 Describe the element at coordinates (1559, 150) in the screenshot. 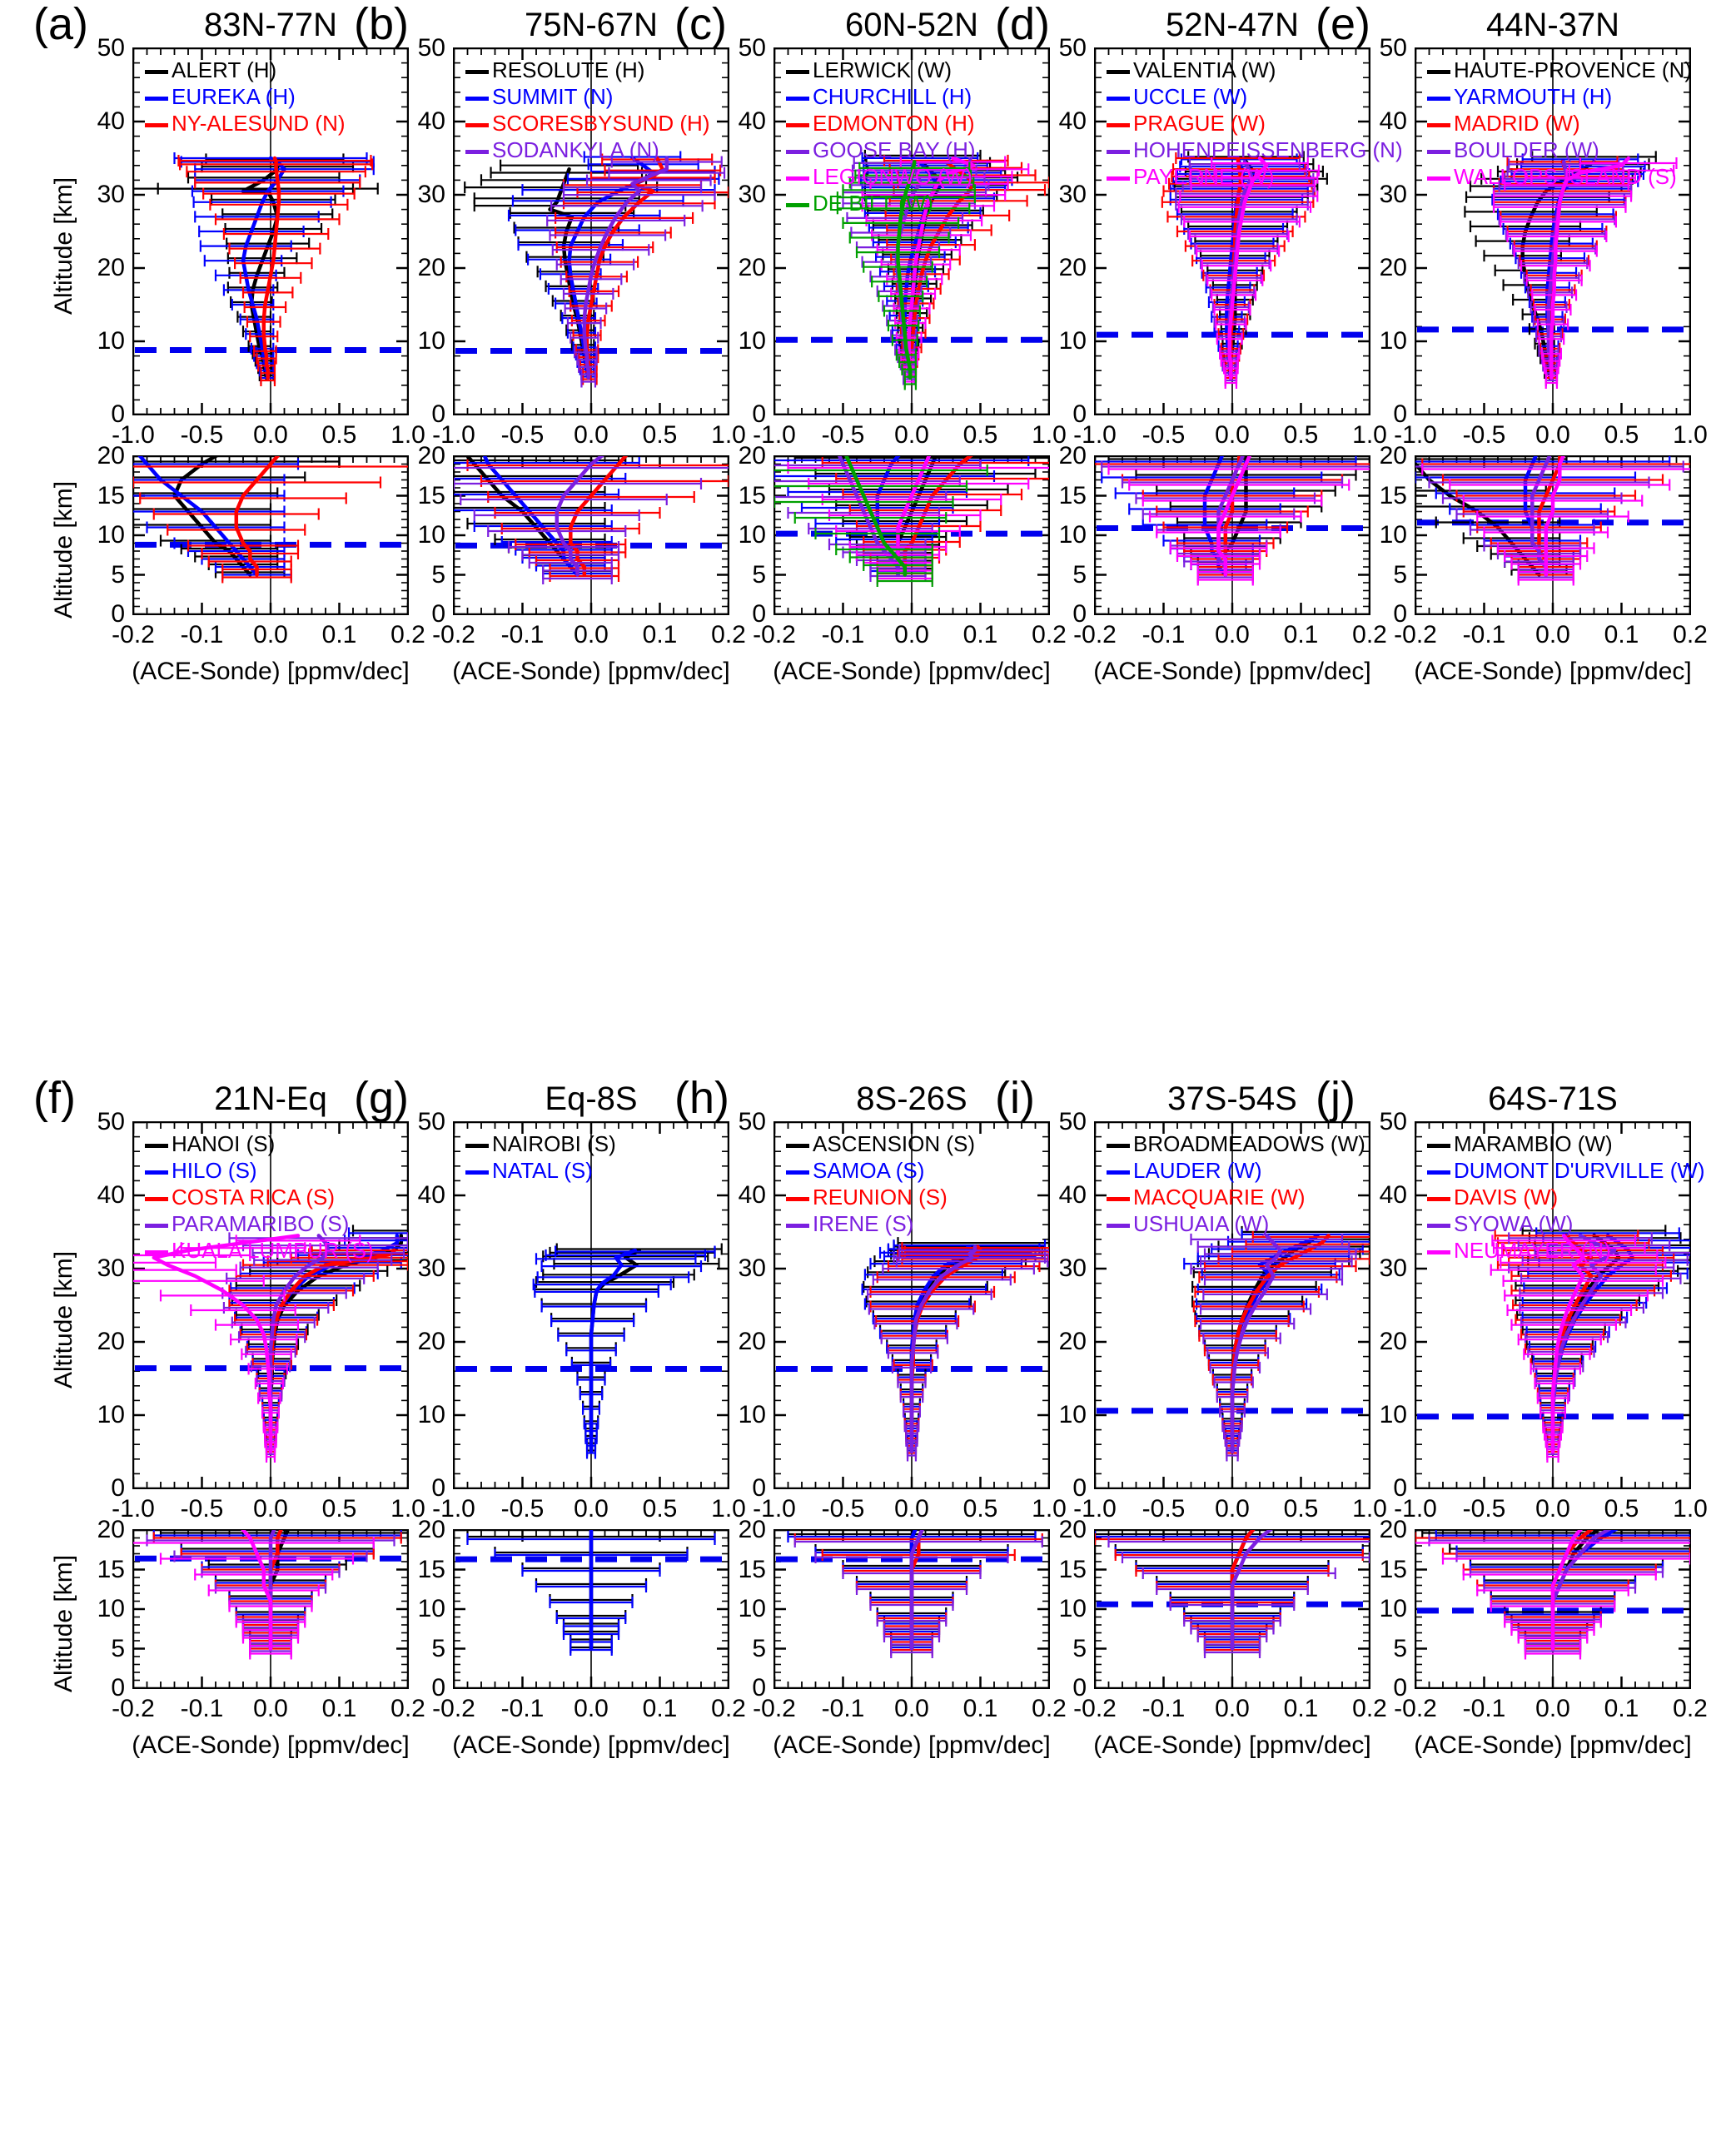

I see `legend-item: BOULDER (W)` at that location.